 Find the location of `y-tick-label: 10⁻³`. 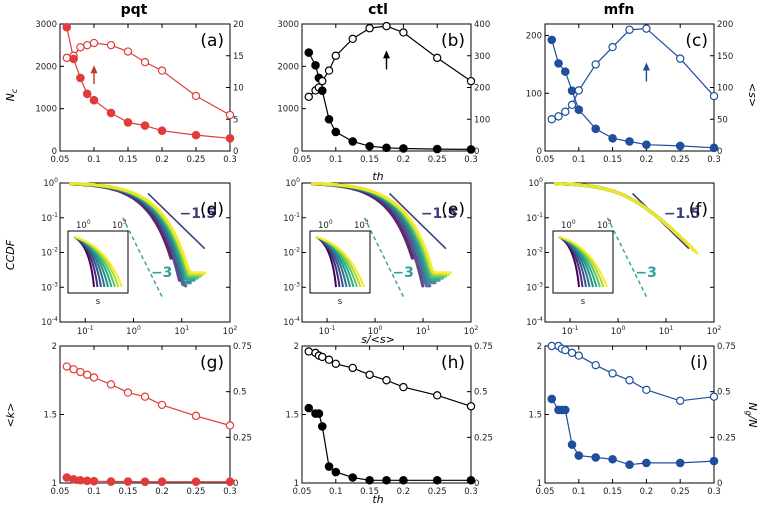

y-tick-label: 10⁻³ is located at coordinates (291, 287).